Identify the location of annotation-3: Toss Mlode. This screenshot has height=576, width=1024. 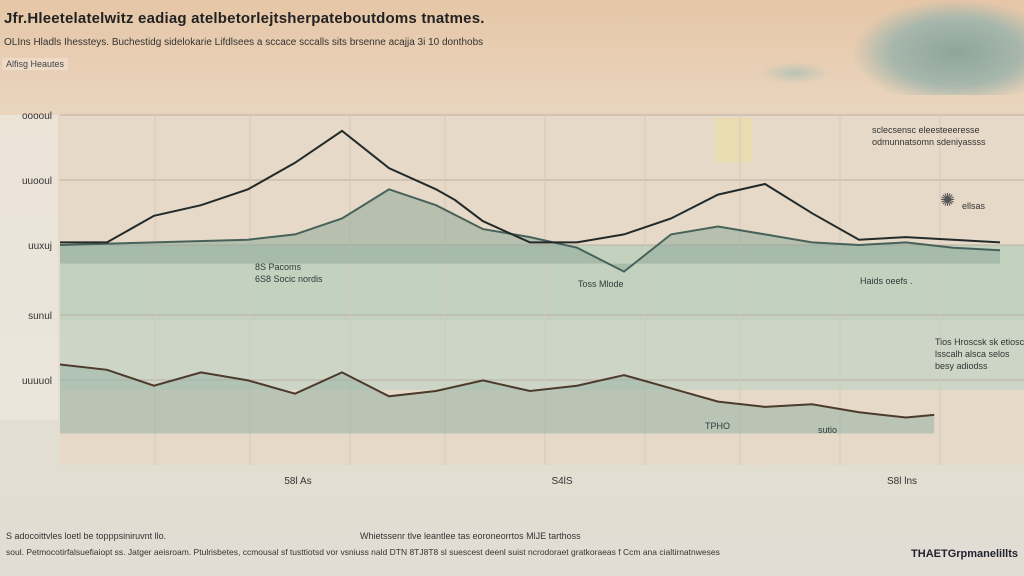
(601, 284).